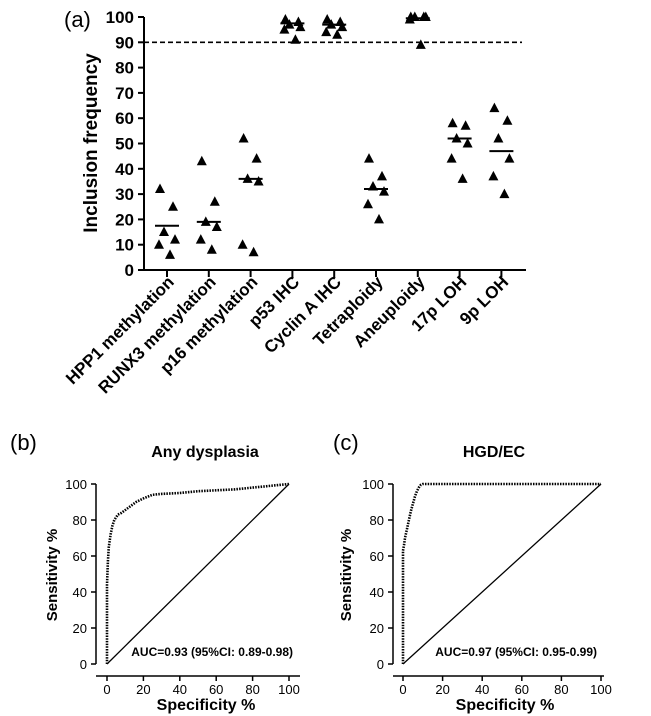 This screenshot has width=651, height=716. Describe the element at coordinates (106, 689) in the screenshot. I see `panel-b-x-tick-label: 0` at that location.